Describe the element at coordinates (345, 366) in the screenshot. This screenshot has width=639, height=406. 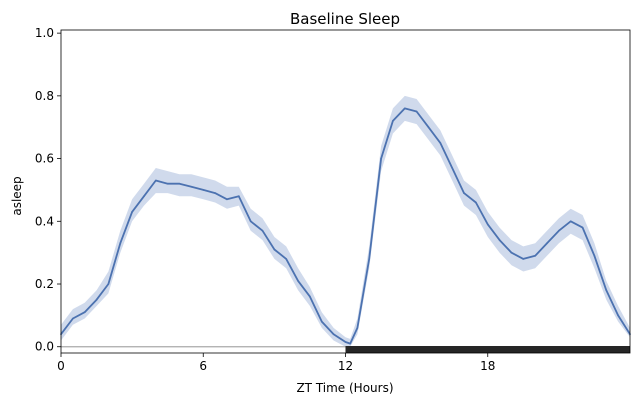
I see `x-tick-label: 12` at that location.